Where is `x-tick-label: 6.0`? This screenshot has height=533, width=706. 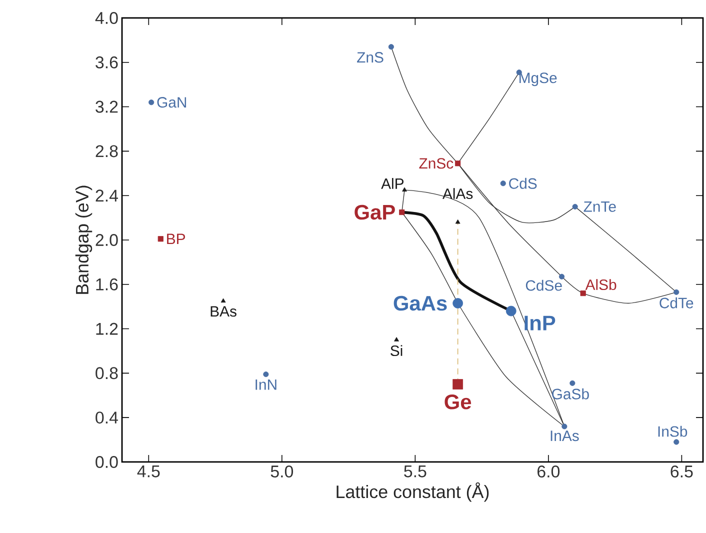
x-tick-label: 6.0 is located at coordinates (549, 472).